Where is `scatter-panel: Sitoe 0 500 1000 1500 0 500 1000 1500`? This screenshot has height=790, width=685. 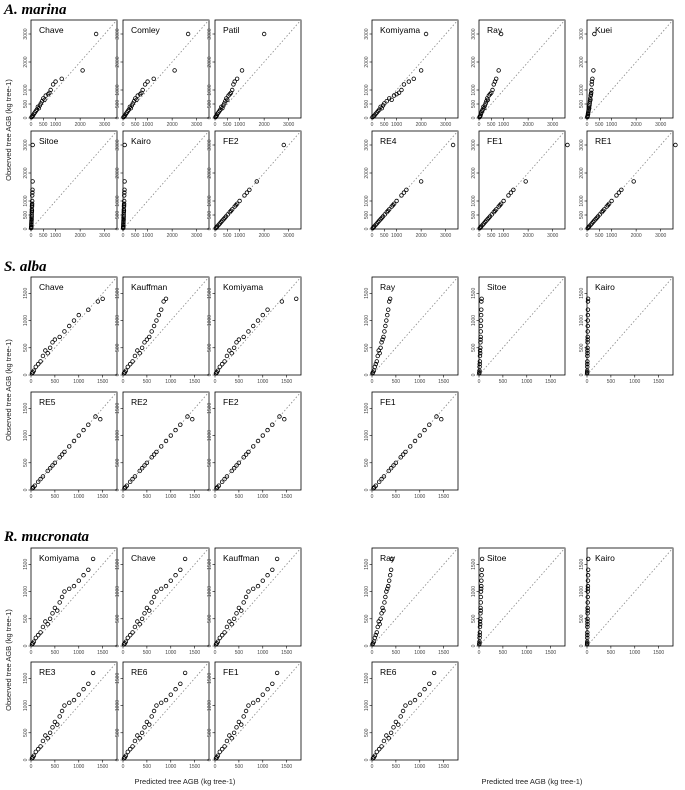
scatter-panel: Sitoe 0 500 1000 1500 0 500 1000 1500 is located at coordinates (518, 601).